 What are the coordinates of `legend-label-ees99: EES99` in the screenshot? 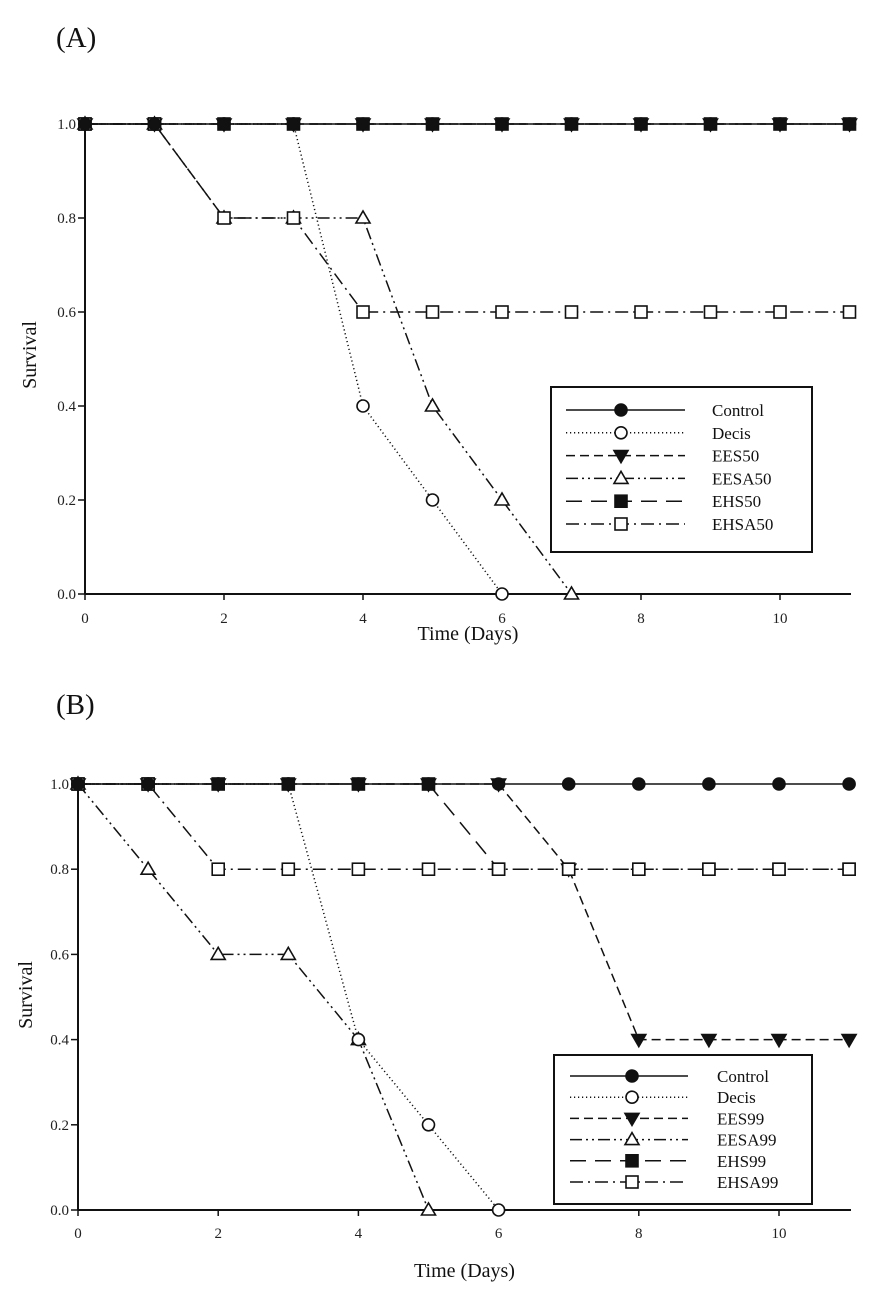 It's located at (740, 1118).